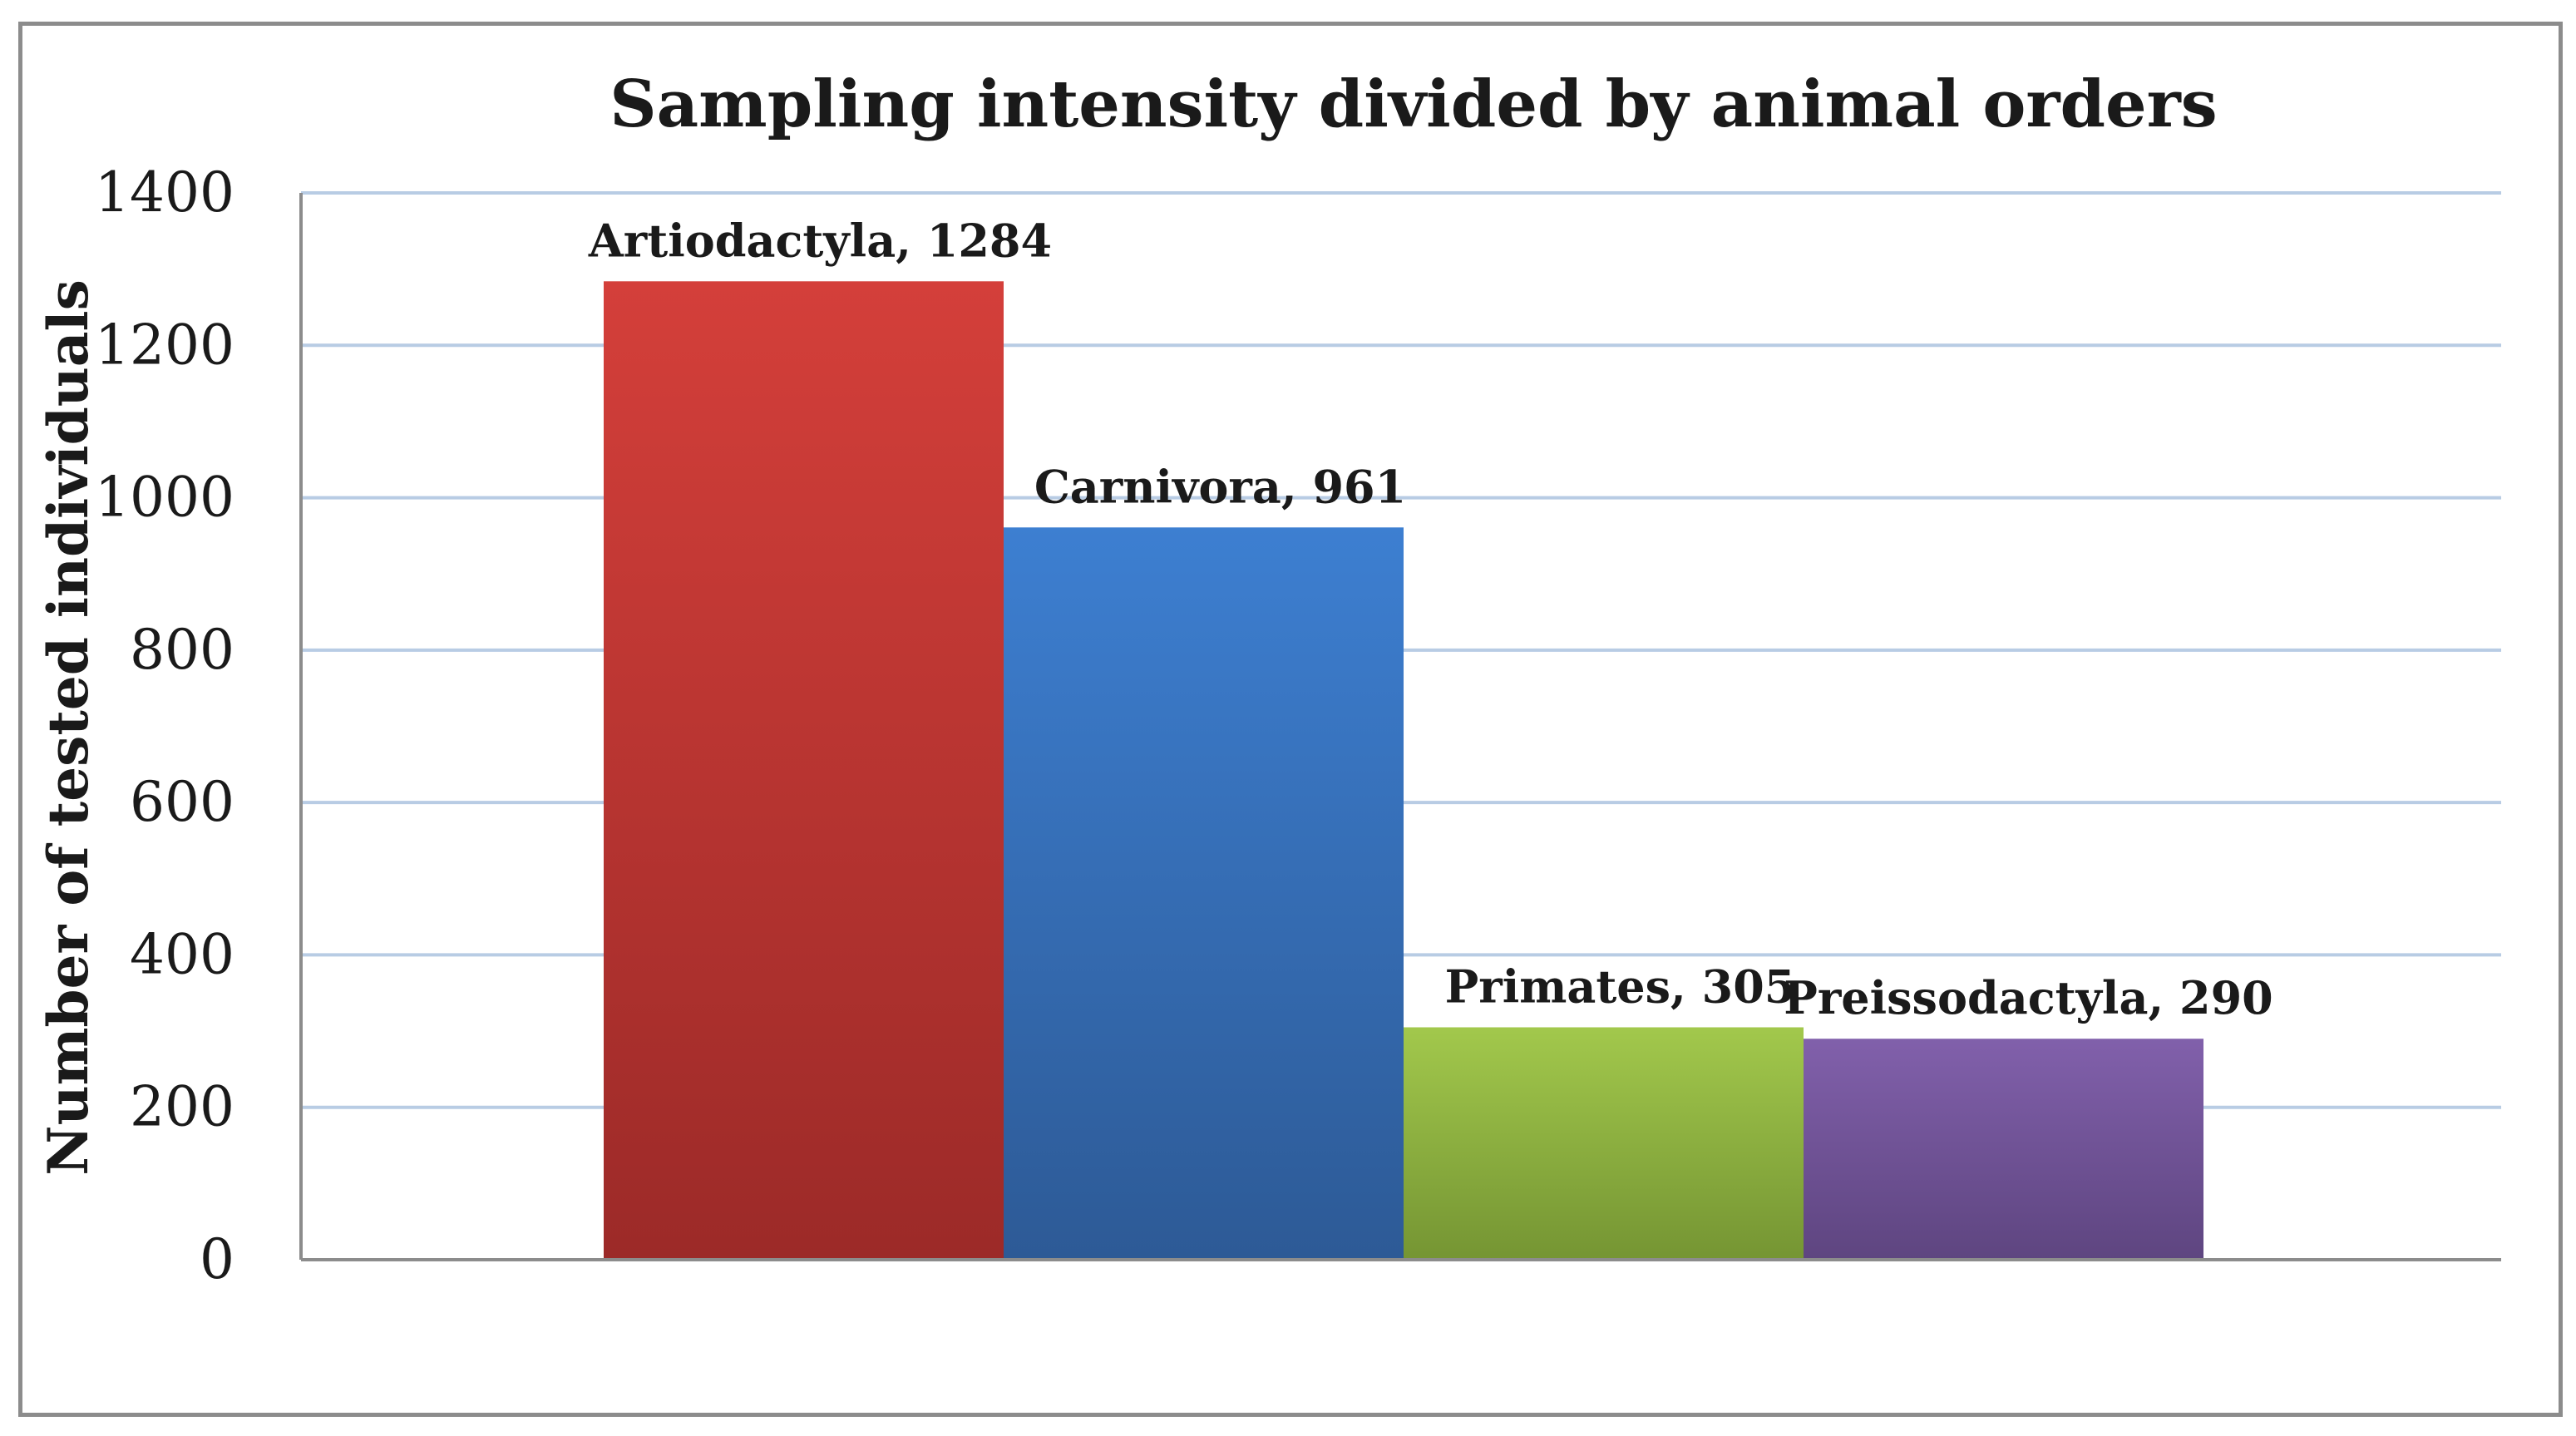 The height and width of the screenshot is (1436, 2576). Describe the element at coordinates (182, 650) in the screenshot. I see `y-tick-label-800: 800` at that location.